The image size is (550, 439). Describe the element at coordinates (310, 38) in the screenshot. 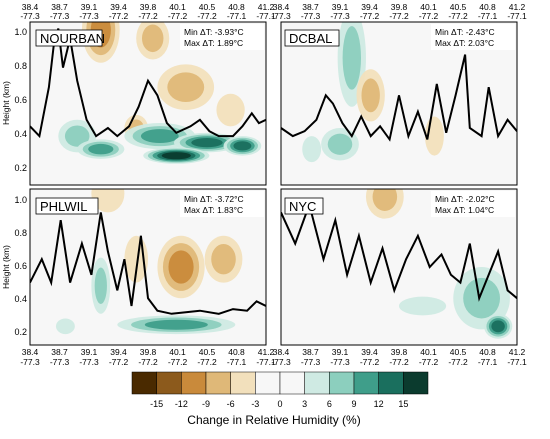

I see `panel-label: DCBAL` at that location.